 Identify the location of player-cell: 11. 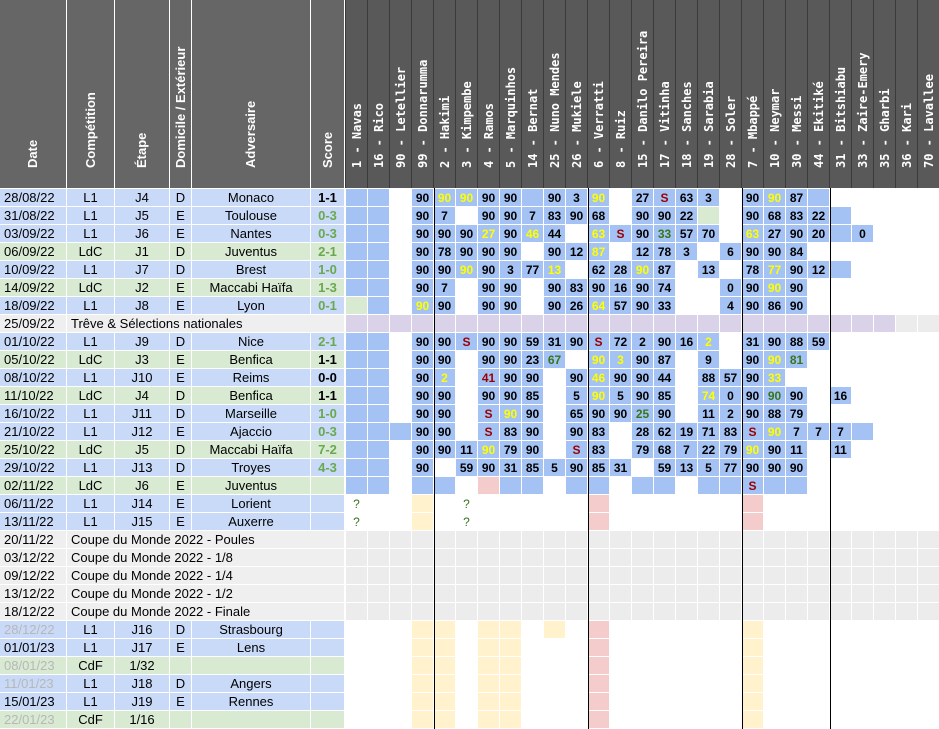
(467, 450).